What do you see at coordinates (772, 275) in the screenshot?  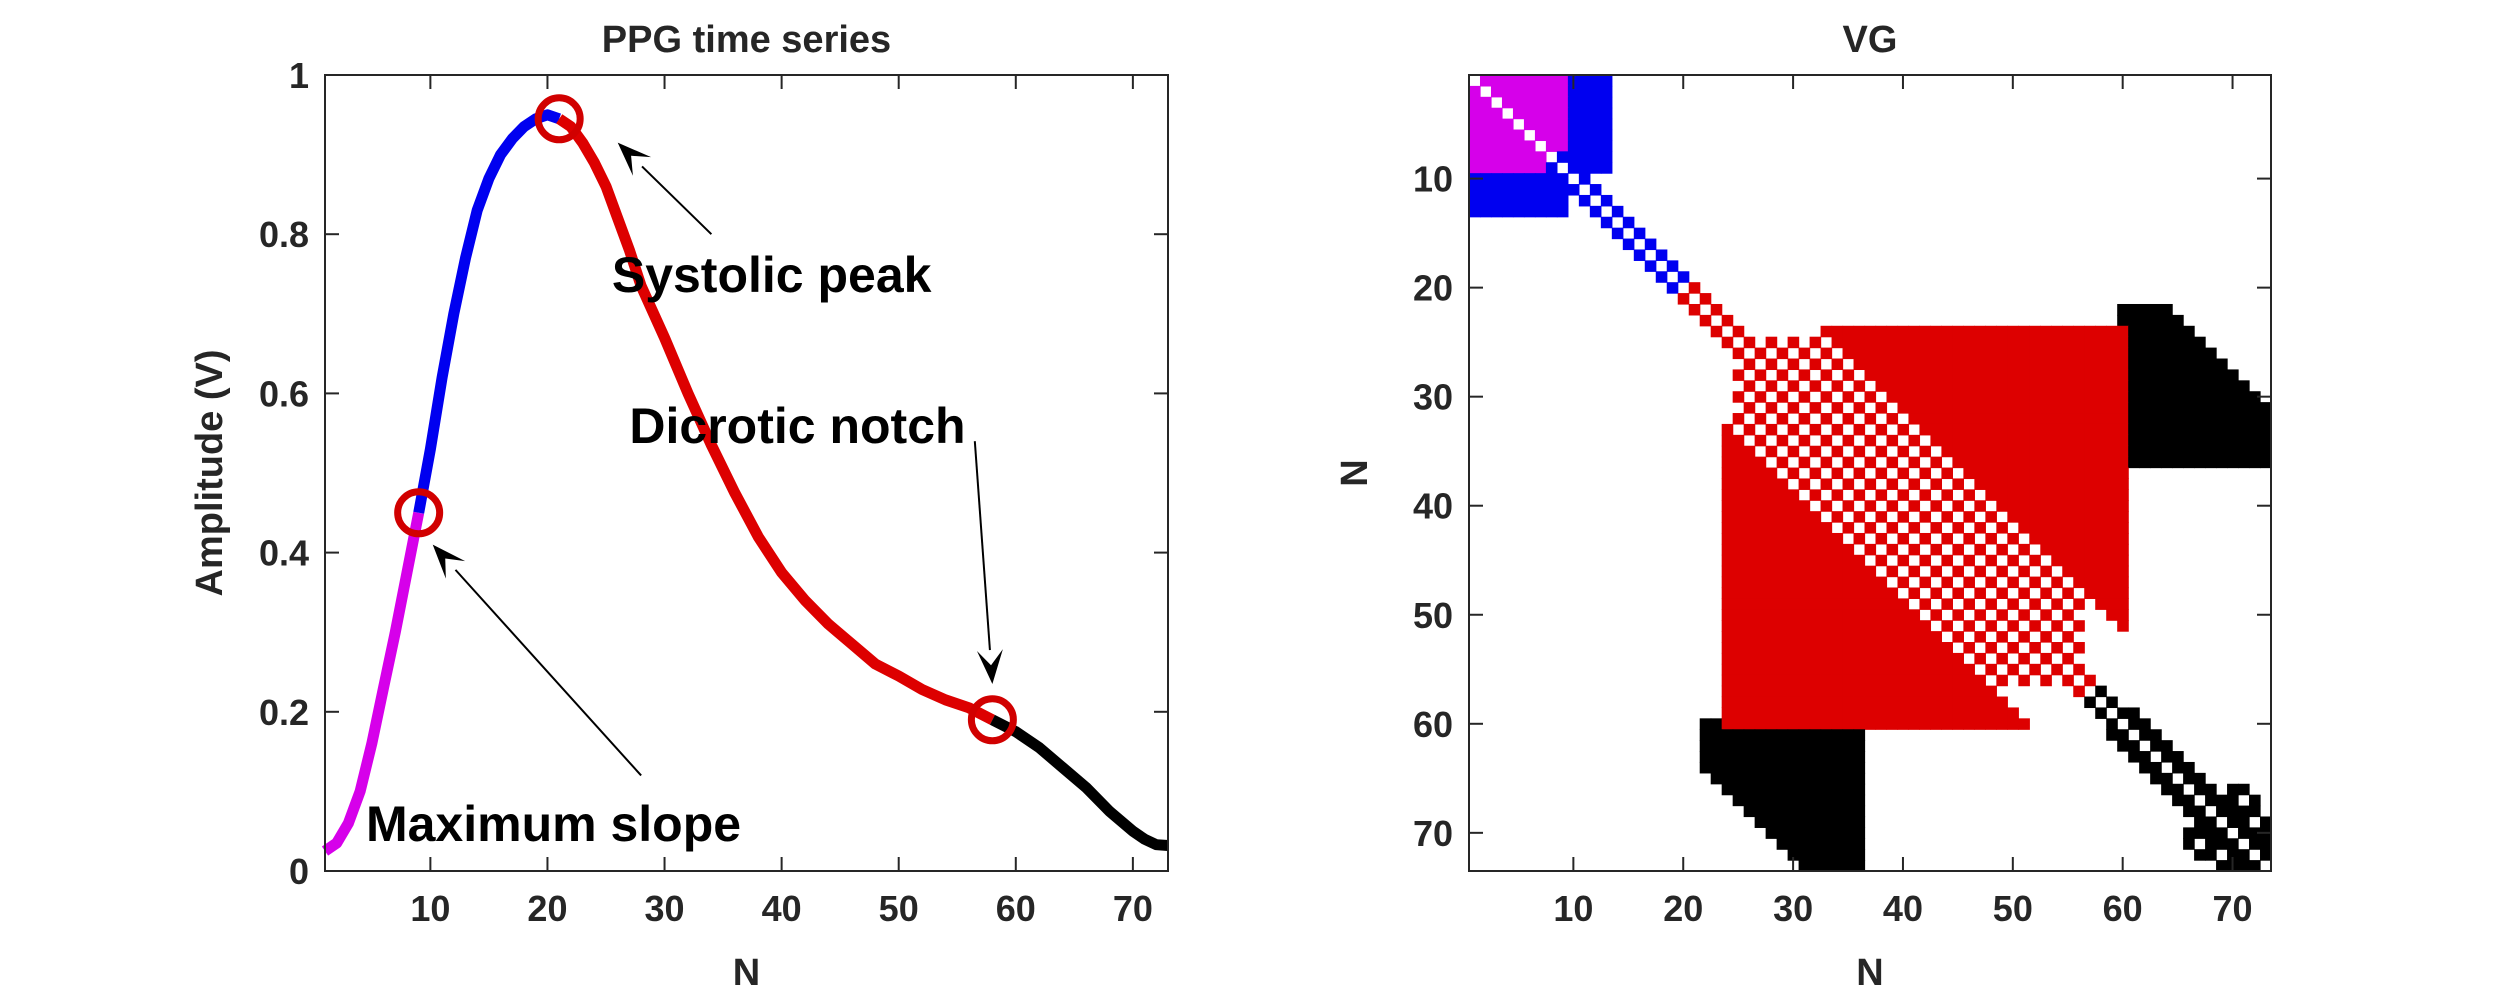 I see `annotation-label: Systolic peak` at bounding box center [772, 275].